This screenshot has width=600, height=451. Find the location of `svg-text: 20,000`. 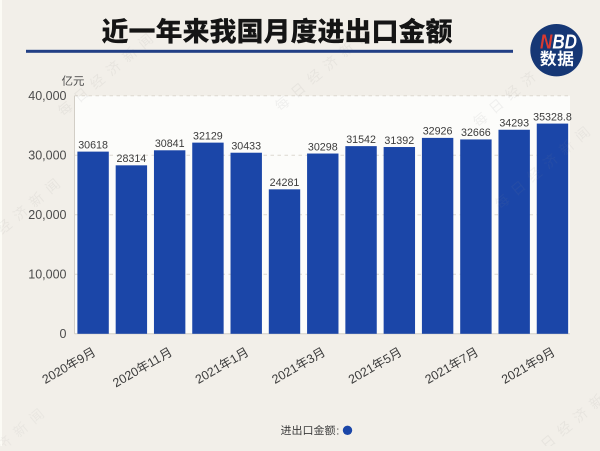

svg-text: 20,000 is located at coordinates (47, 215).